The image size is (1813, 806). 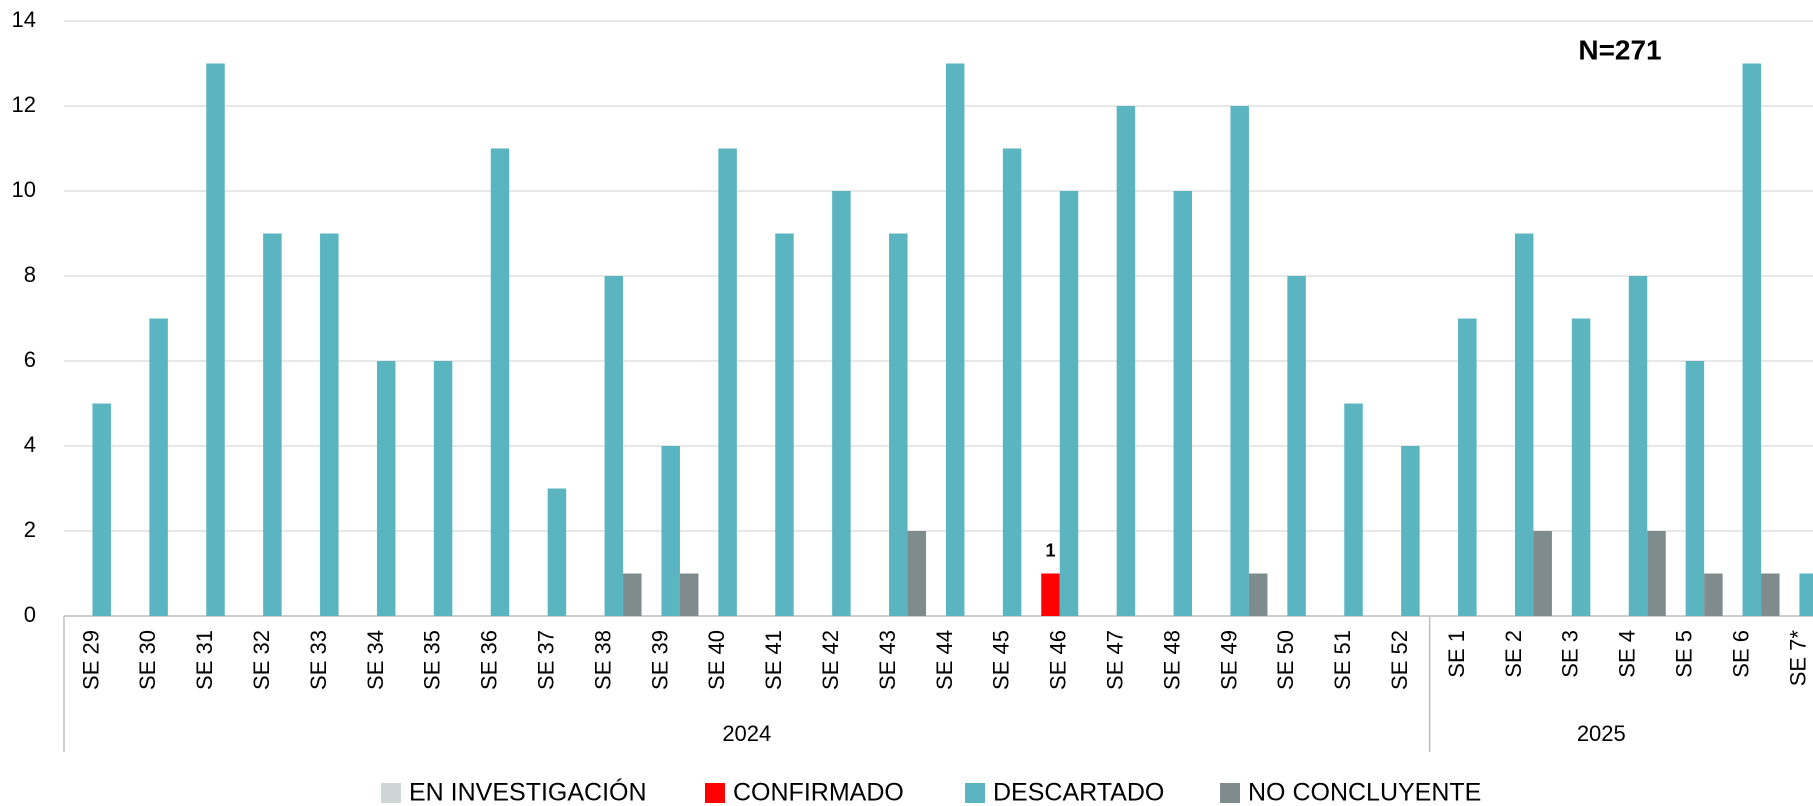 I want to click on y-tick-label: 10, so click(x=24, y=189).